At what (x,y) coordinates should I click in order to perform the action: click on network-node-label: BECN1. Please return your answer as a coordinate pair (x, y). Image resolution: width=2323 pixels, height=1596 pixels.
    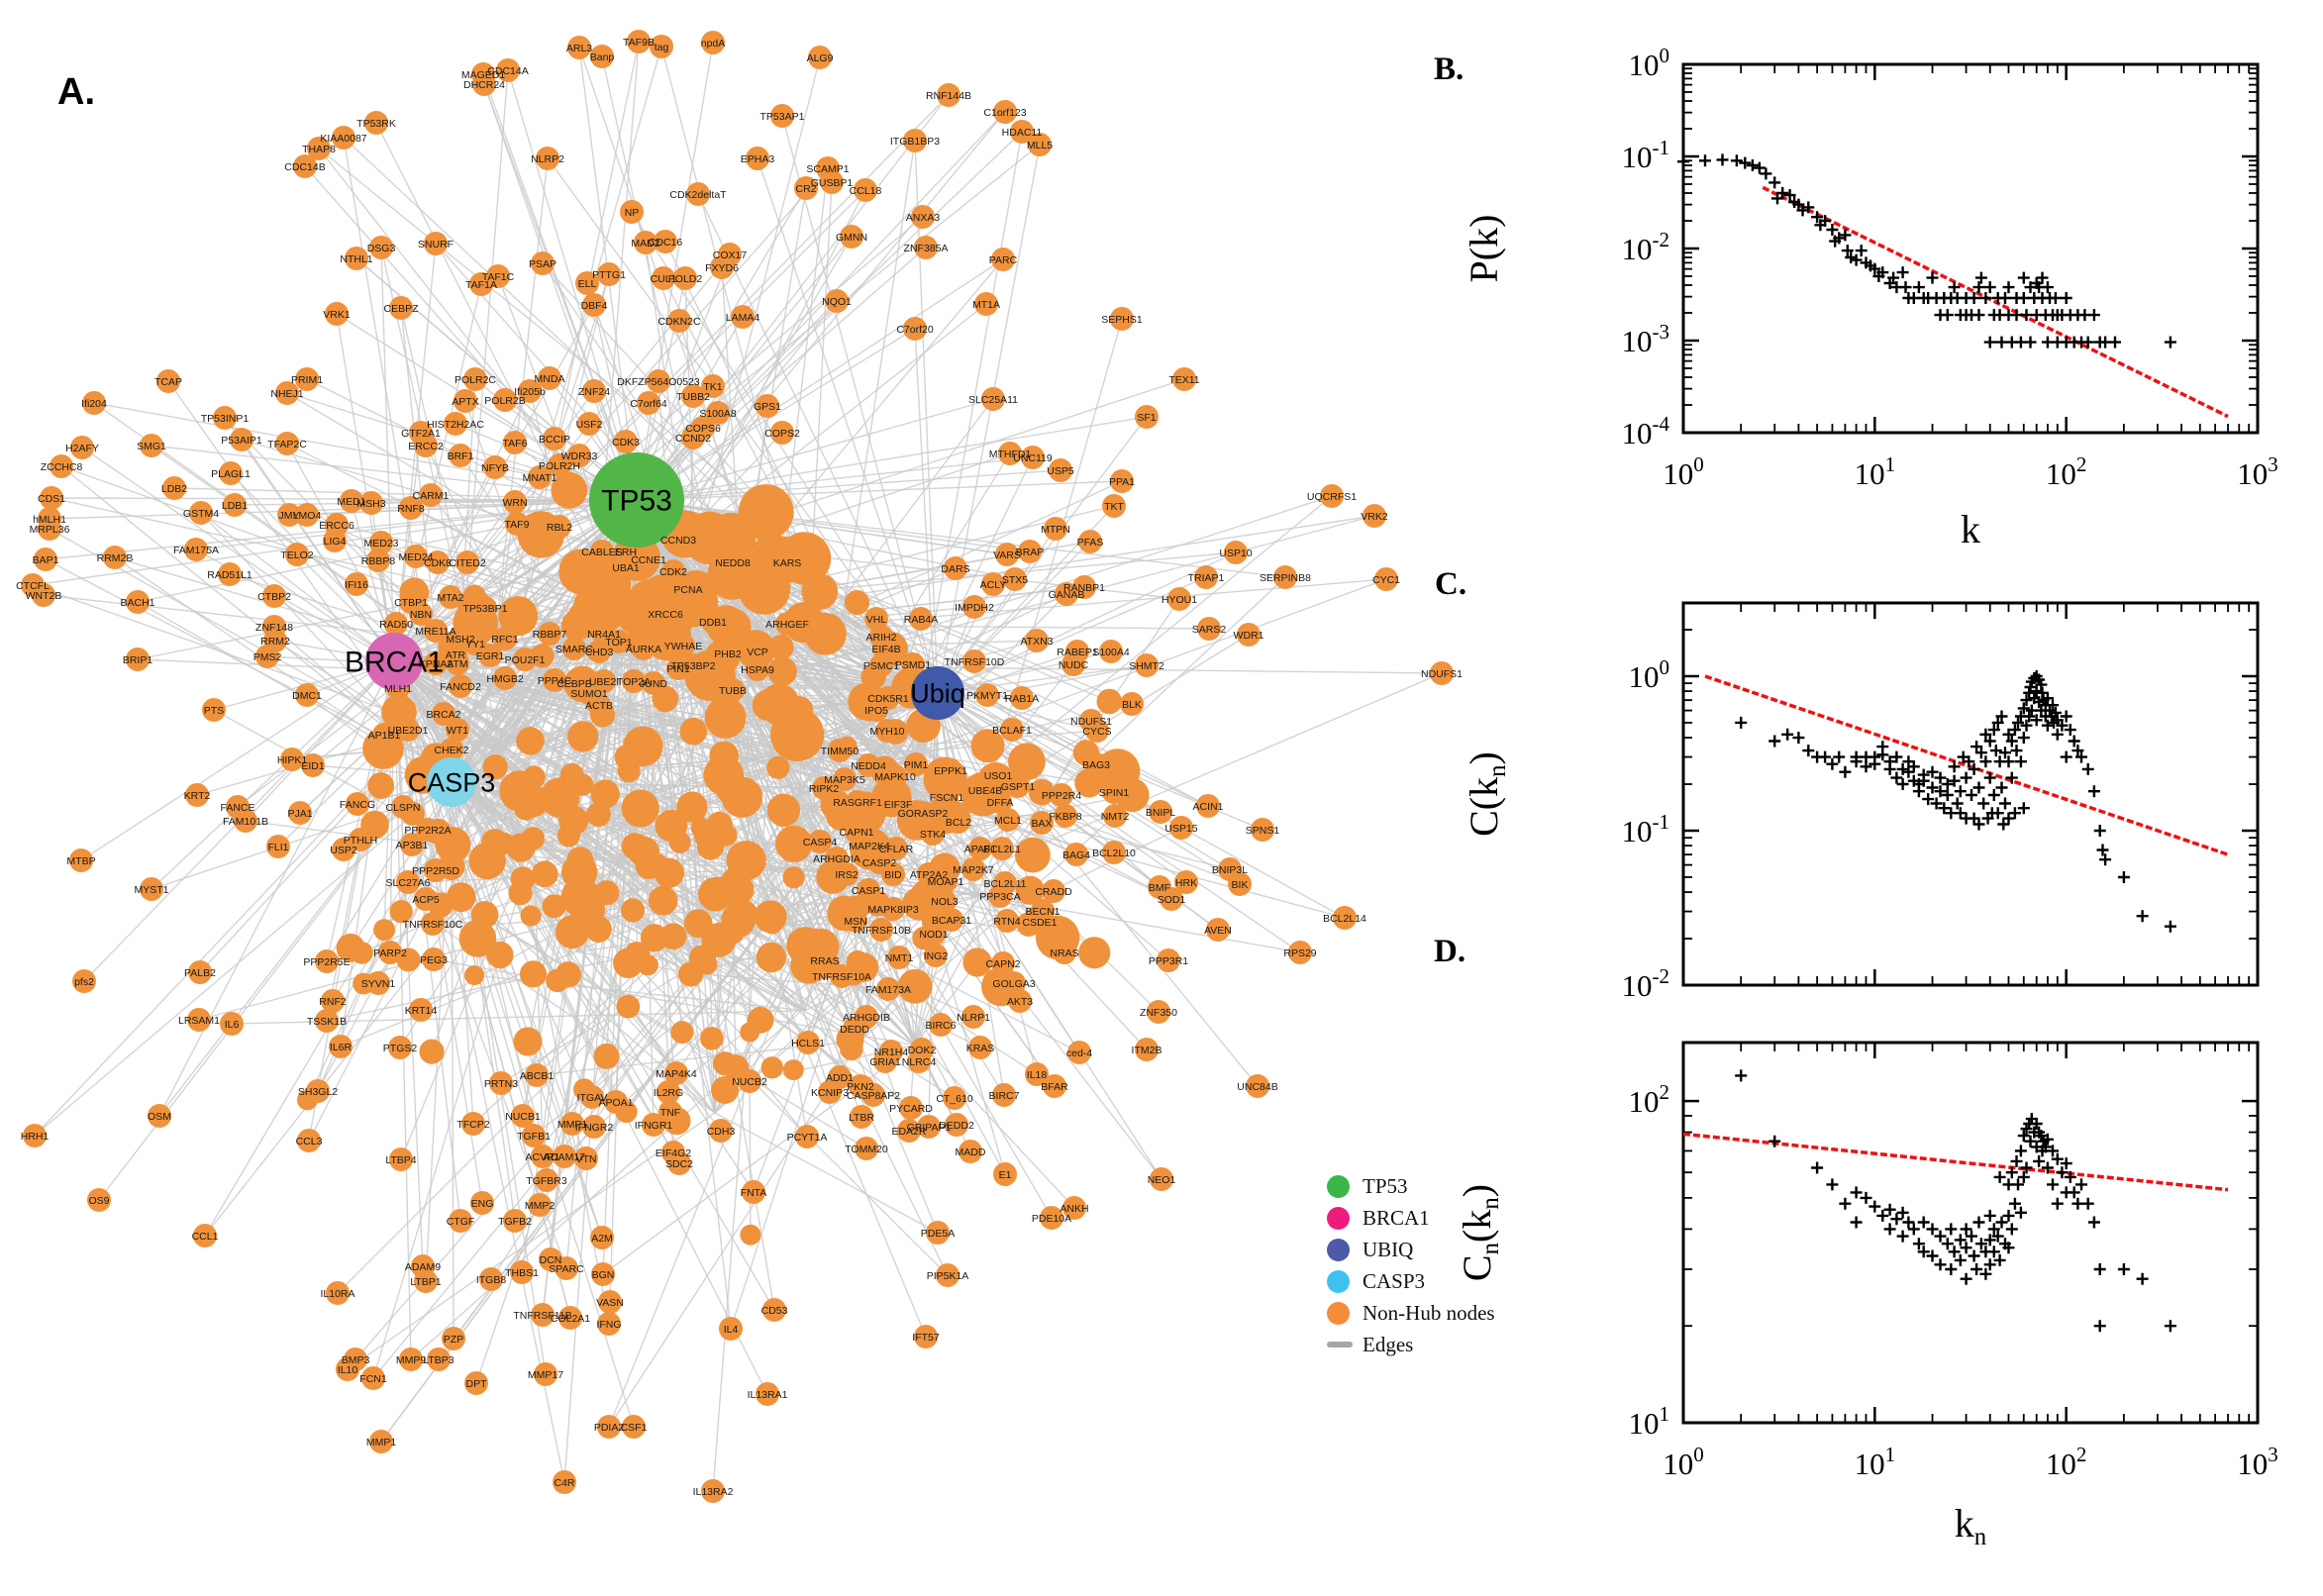
    Looking at the image, I should click on (1042, 912).